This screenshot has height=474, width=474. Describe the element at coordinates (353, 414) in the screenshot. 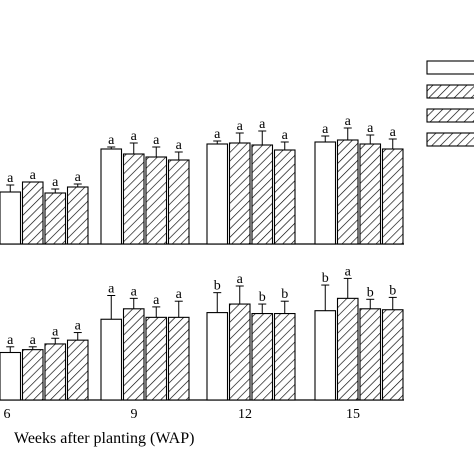

I see `x-tick-label: 15` at that location.